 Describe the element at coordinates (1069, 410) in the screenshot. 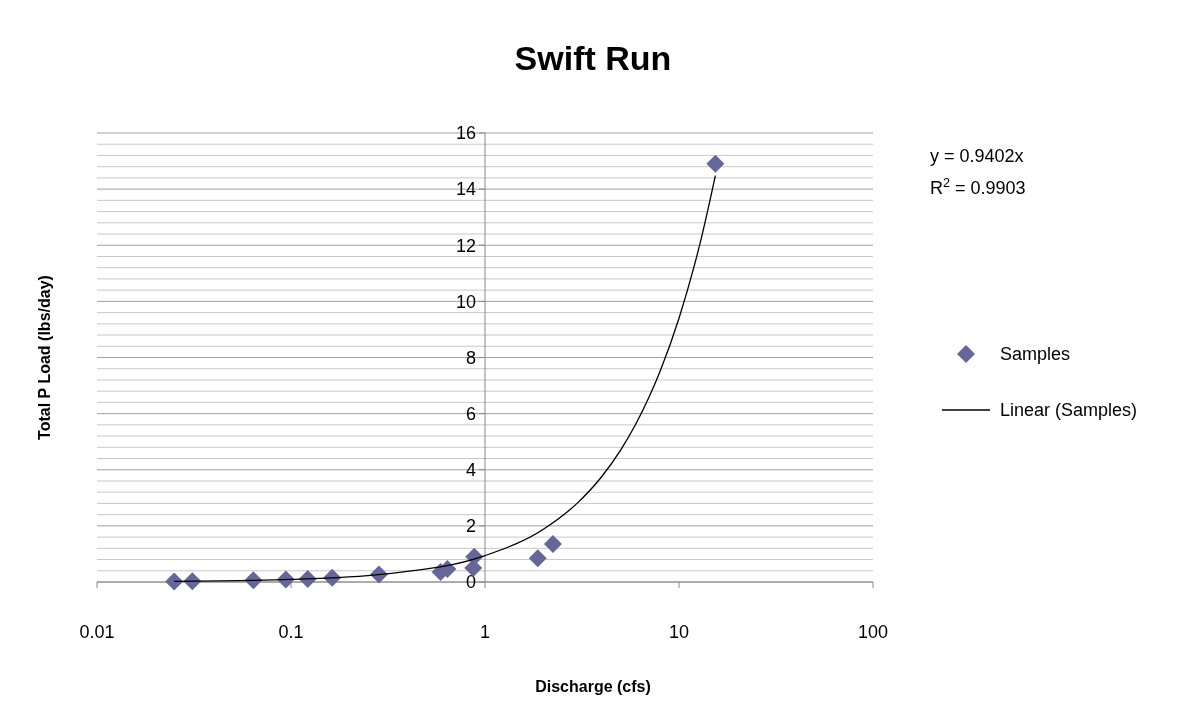

I see `legend-label: Linear (Samples)` at that location.